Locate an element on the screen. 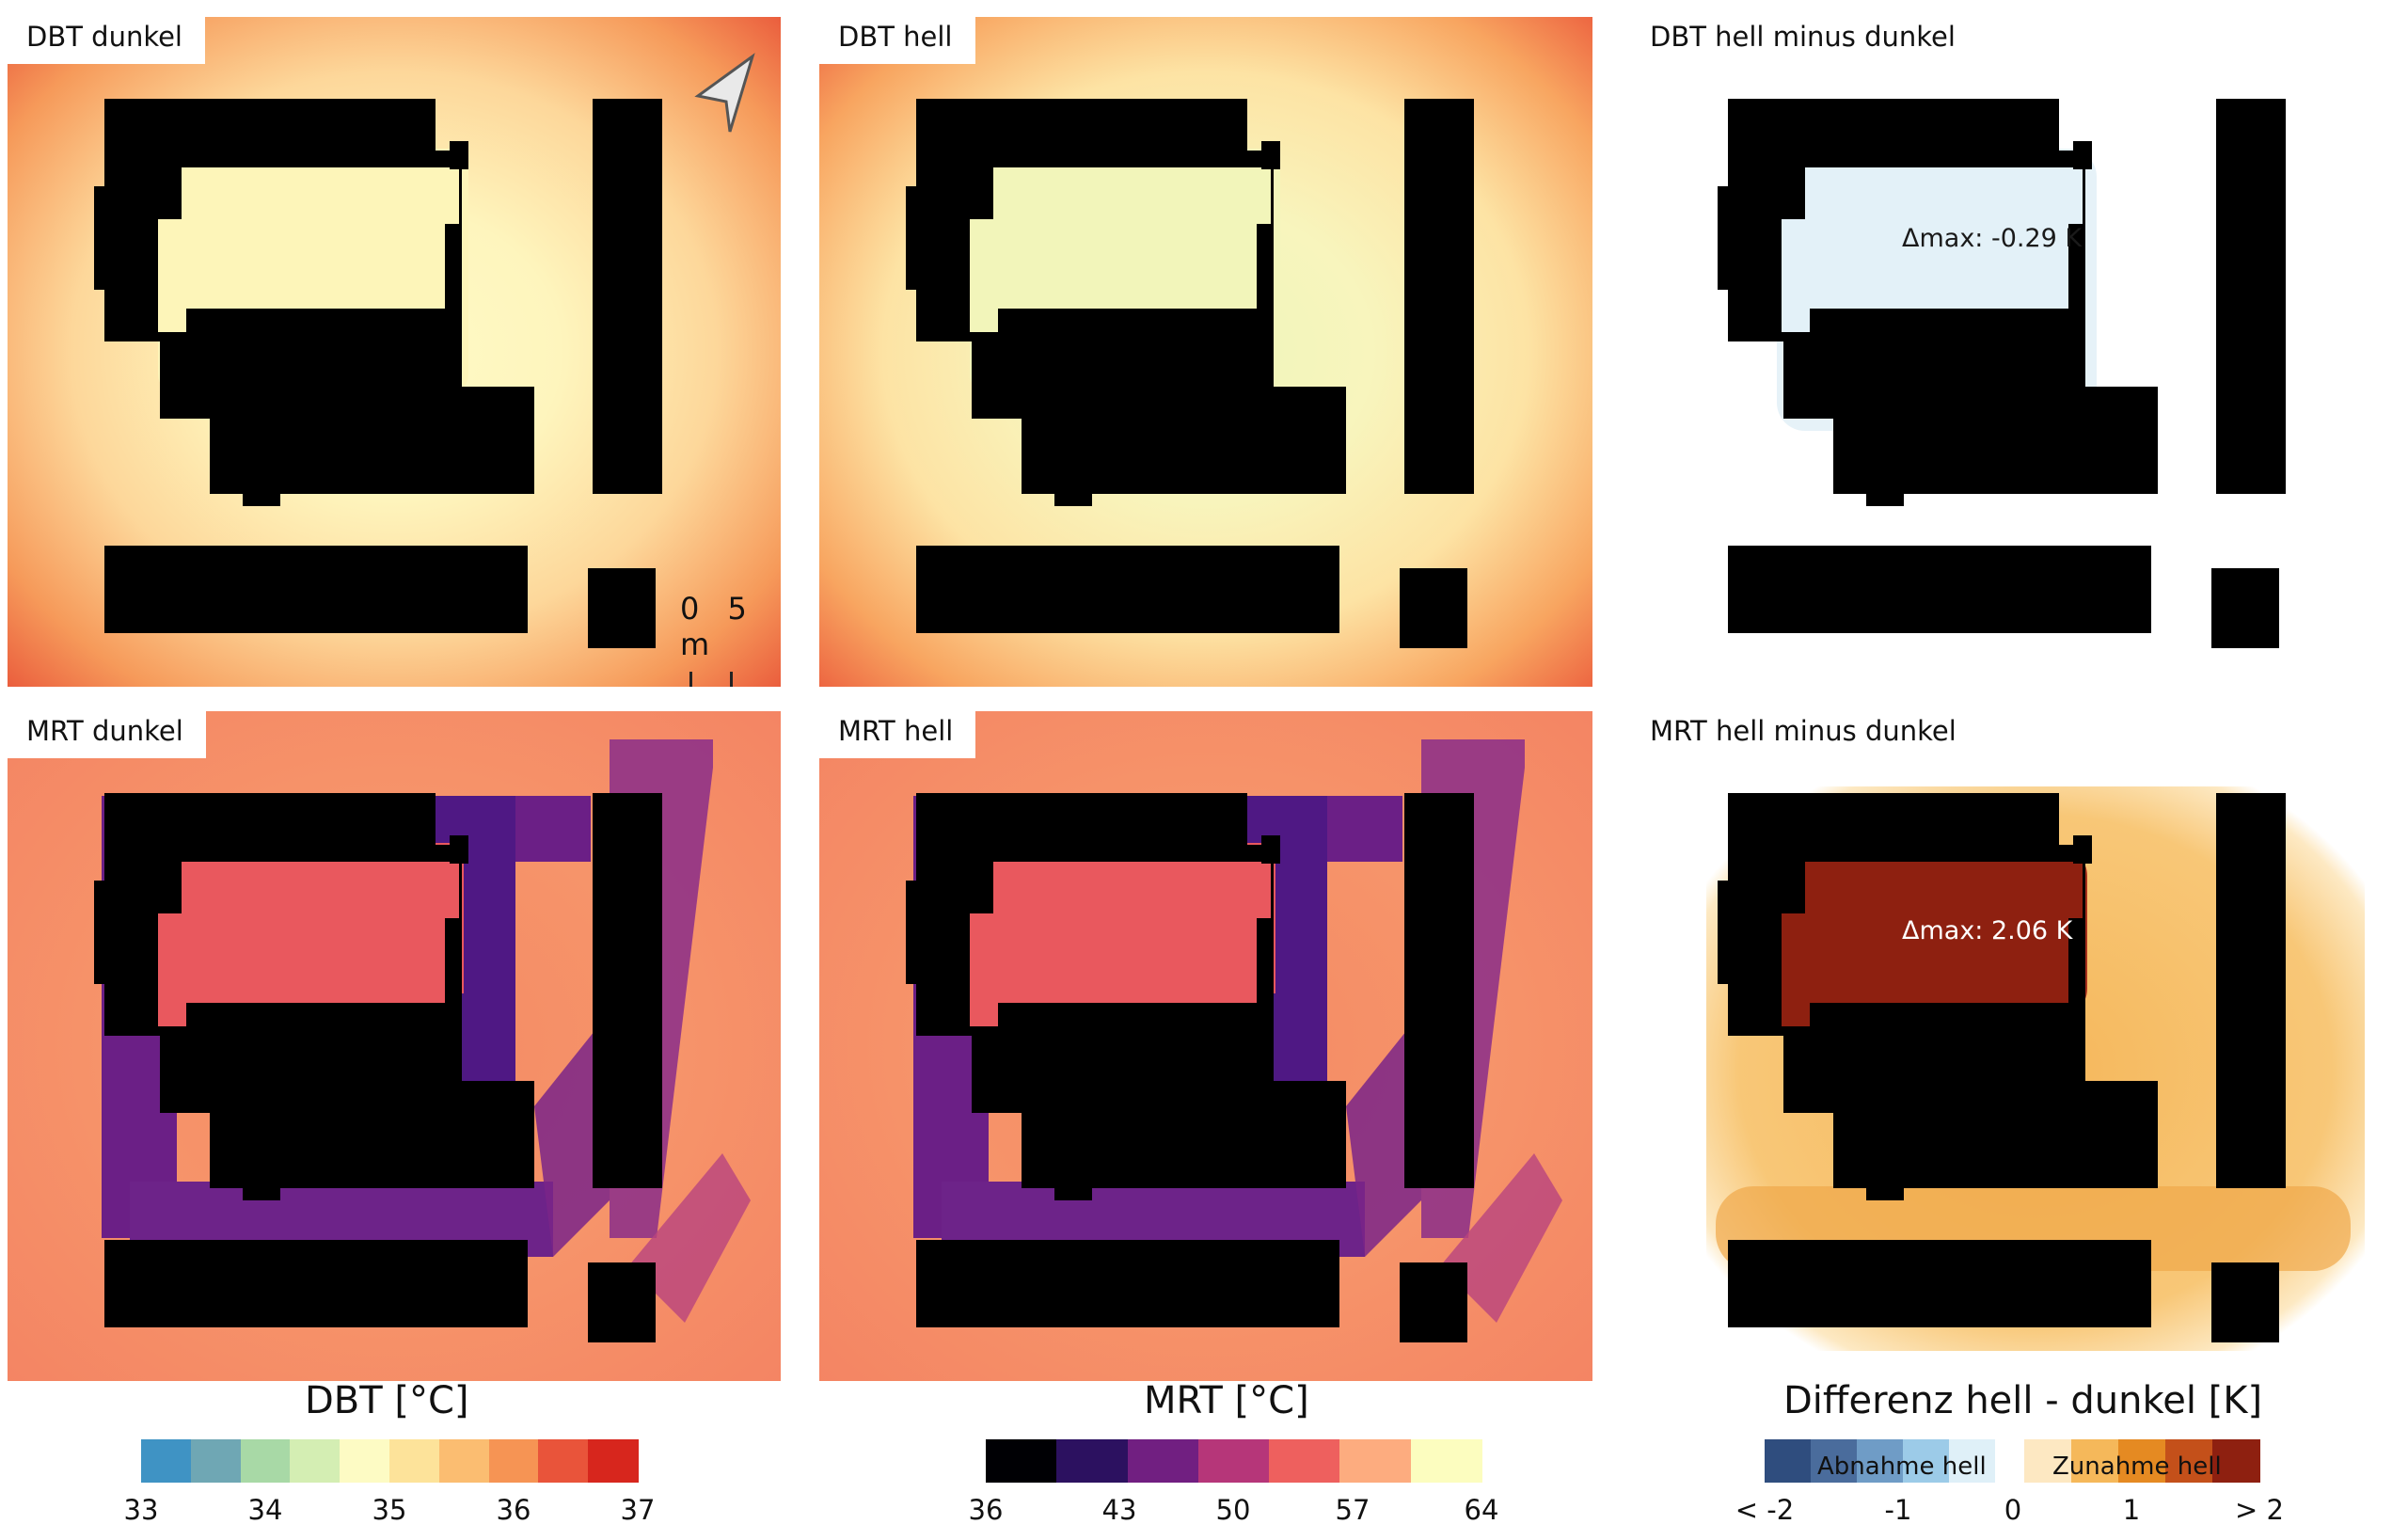 This screenshot has height=1540, width=2408. legend-label-increase: Zunahme hell is located at coordinates (2137, 1467).